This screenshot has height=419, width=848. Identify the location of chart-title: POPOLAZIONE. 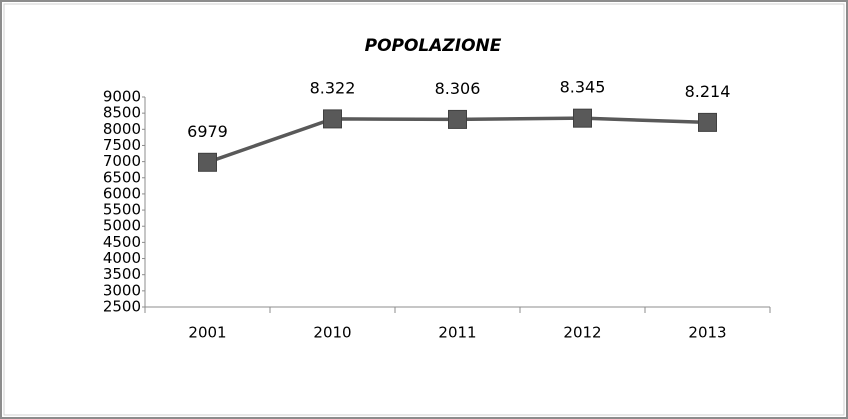
(433, 46).